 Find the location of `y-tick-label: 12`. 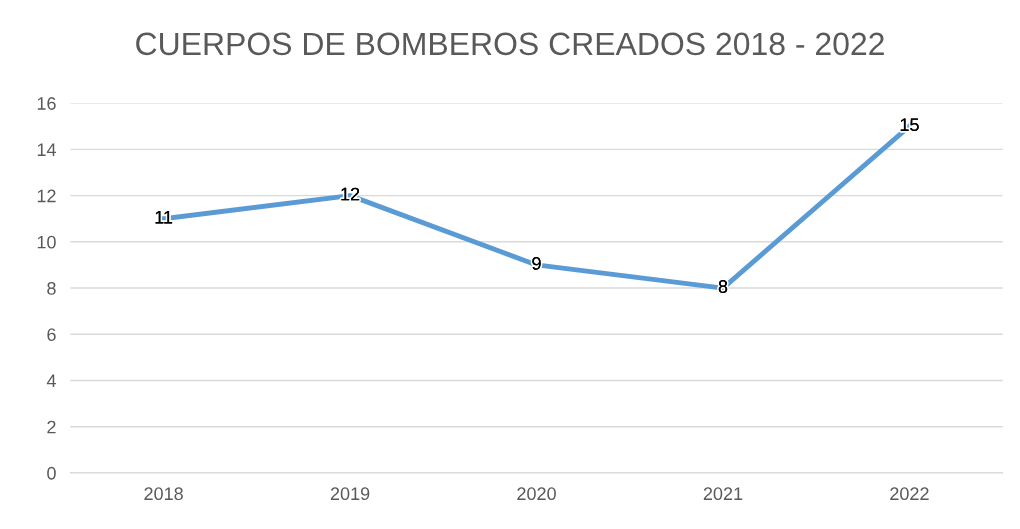

y-tick-label: 12 is located at coordinates (46, 196).